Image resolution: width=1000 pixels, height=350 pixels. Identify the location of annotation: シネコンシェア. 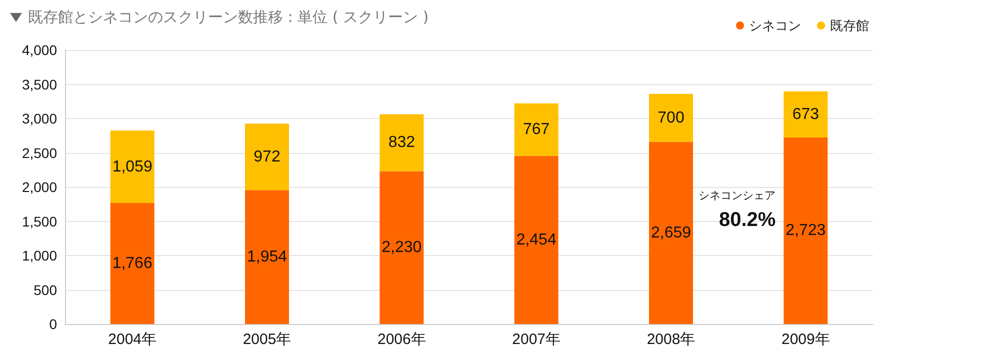
(737, 196).